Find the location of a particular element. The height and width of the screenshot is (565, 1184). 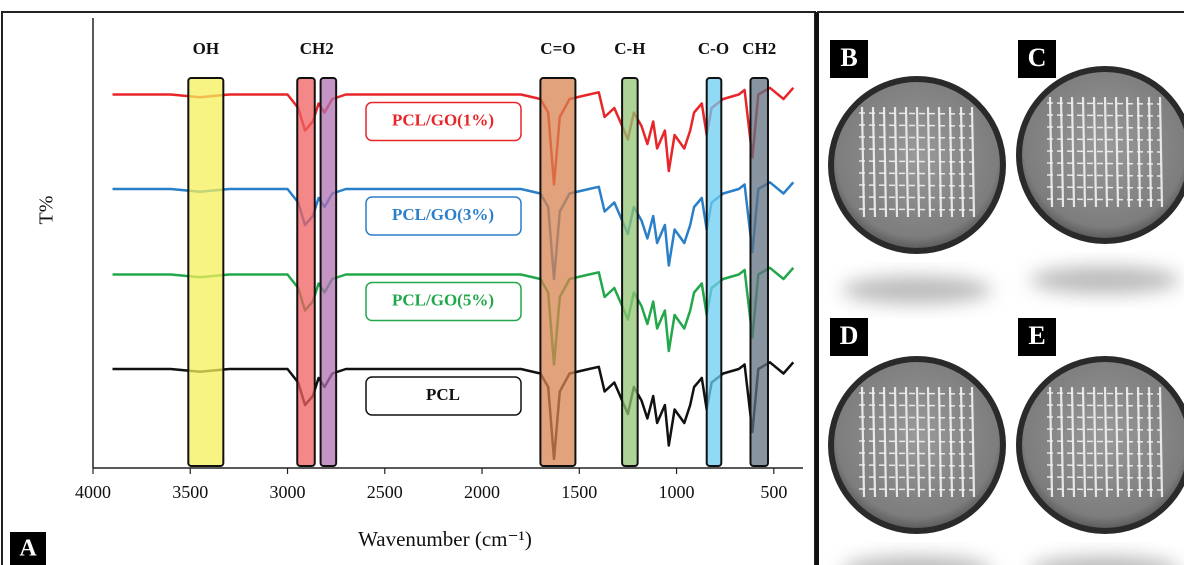

legend-label: PCL/GO(5%) is located at coordinates (443, 299).